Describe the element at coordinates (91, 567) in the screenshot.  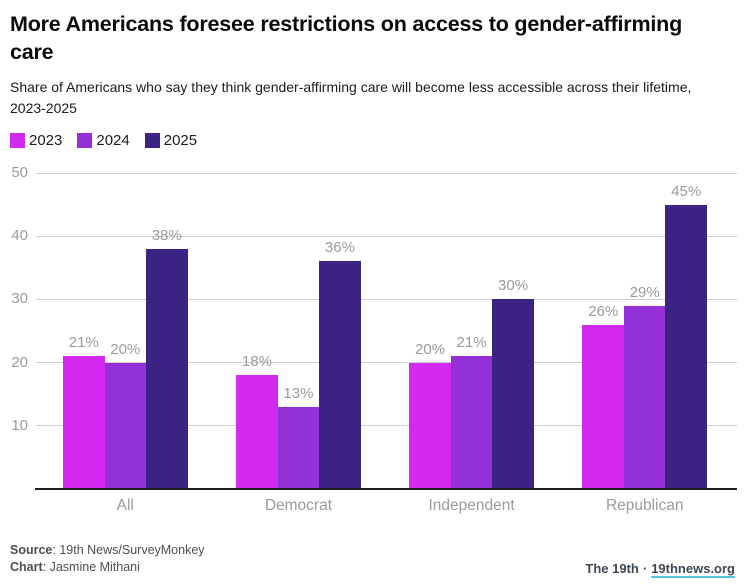
I see `chart-credit-value: : Jasmine Mithani` at that location.